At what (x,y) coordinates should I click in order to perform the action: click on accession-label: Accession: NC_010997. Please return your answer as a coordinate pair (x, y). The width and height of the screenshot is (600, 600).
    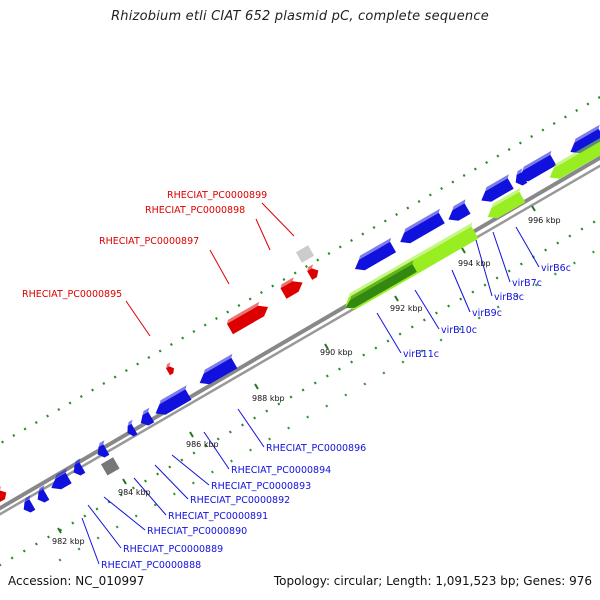
    Looking at the image, I should click on (76, 581).